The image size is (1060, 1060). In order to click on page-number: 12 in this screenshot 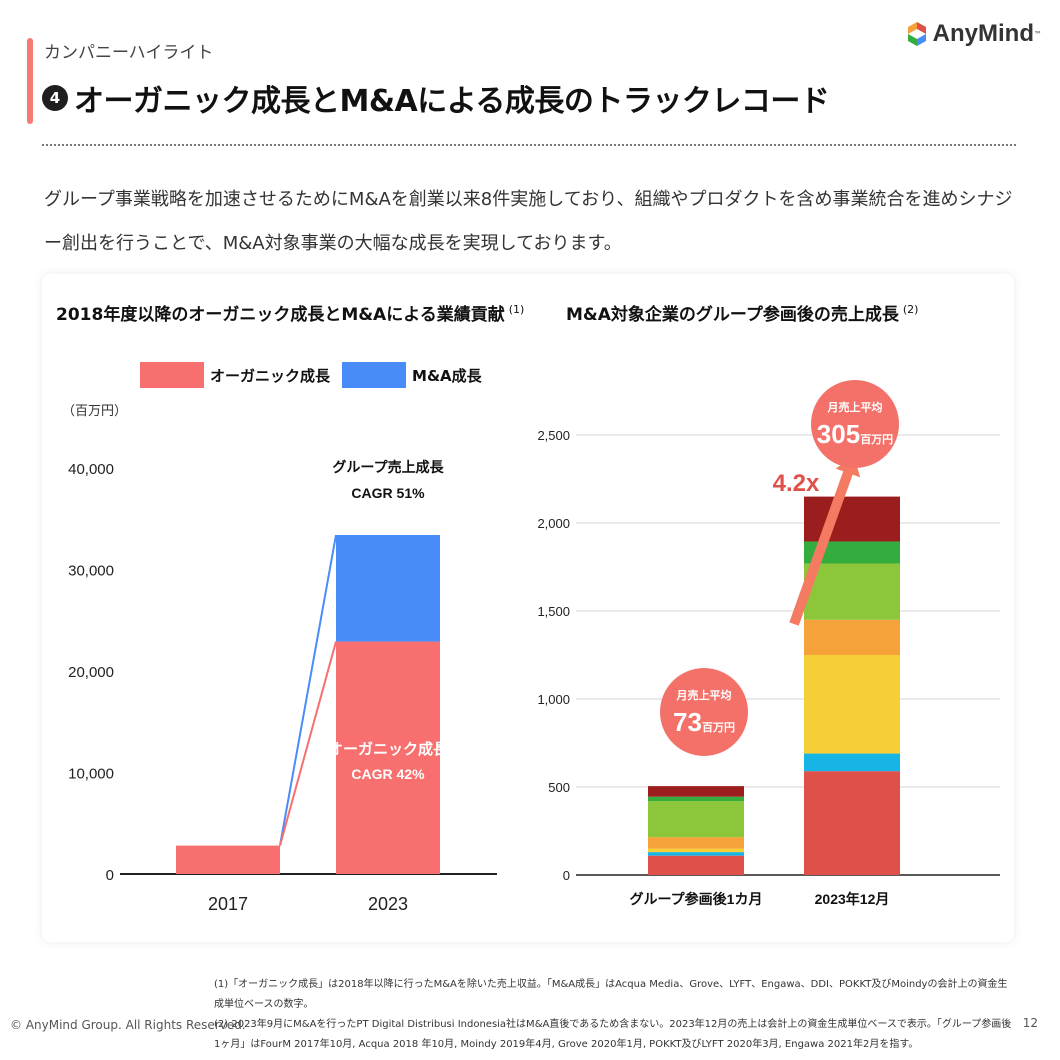, I will do `click(1030, 1023)`.